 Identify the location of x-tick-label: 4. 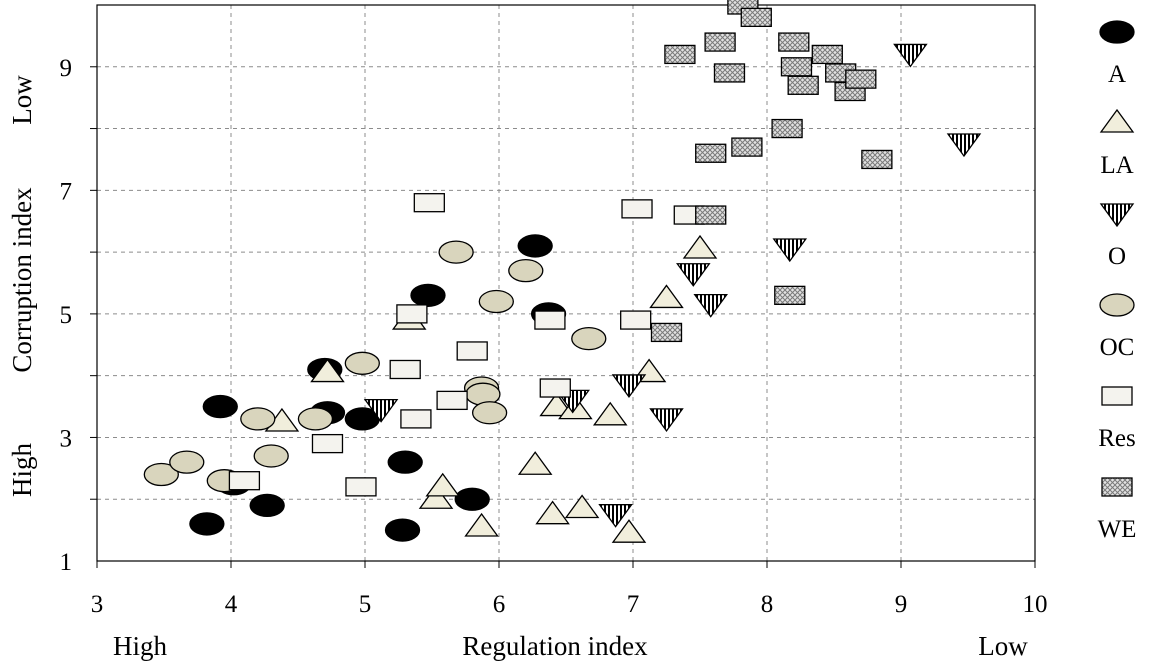
(231, 604).